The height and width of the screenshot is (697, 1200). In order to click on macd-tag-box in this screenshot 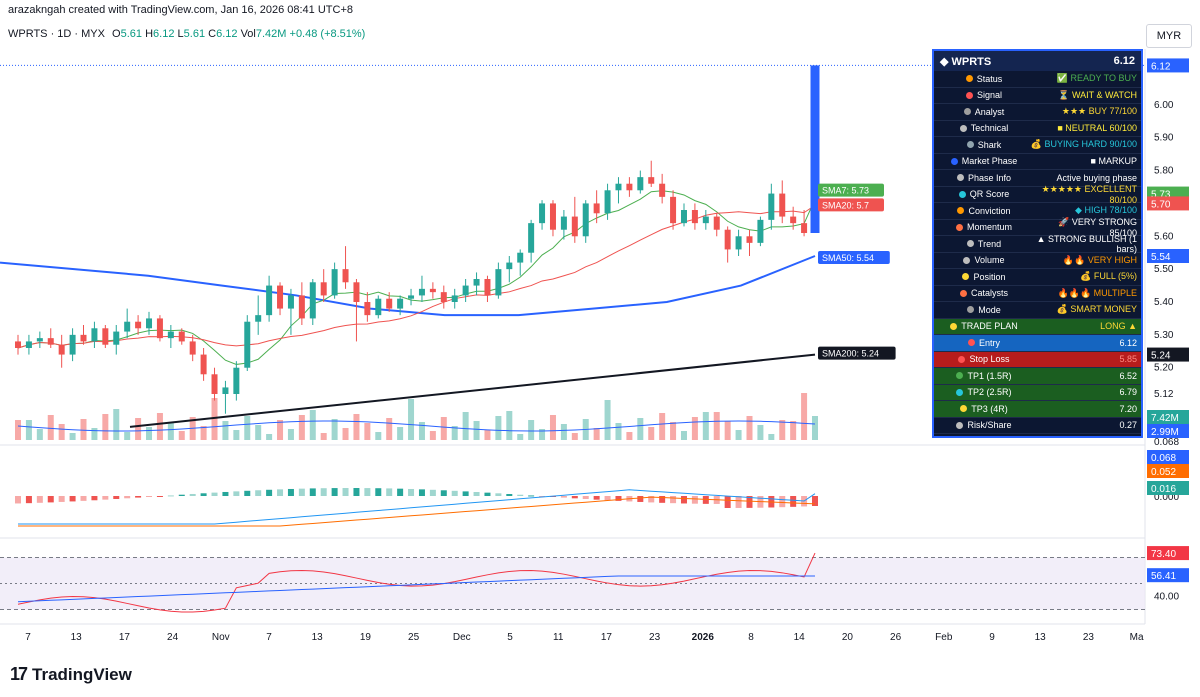, I will do `click(1168, 457)`.